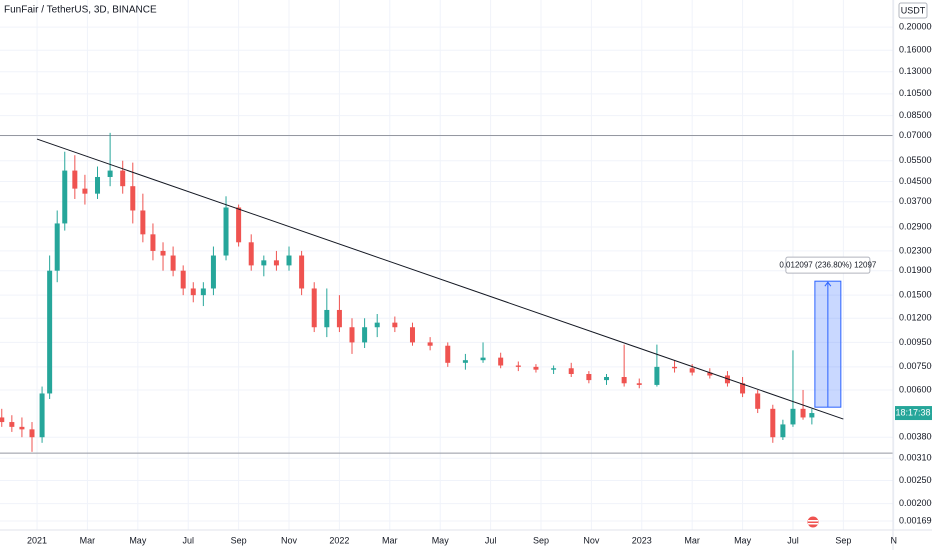 This screenshot has height=550, width=932. I want to click on x-tick-label: 2023, so click(642, 540).